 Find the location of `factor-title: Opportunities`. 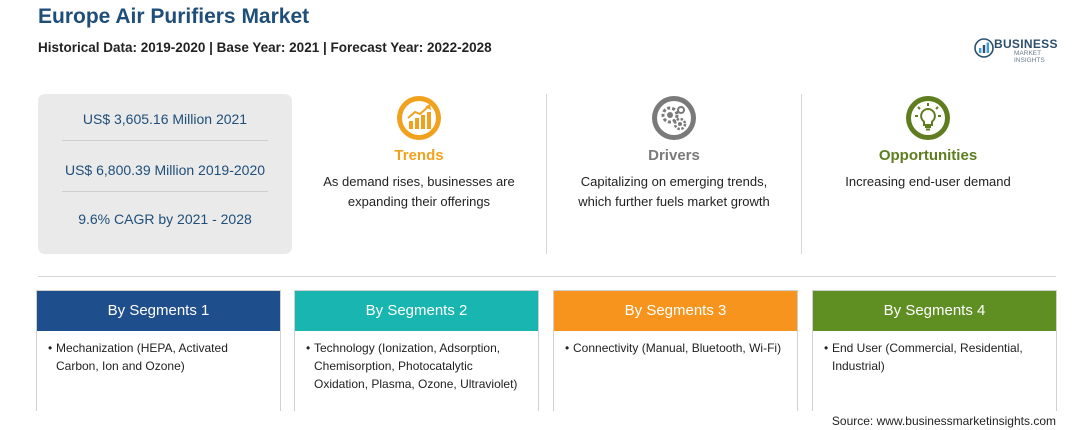

factor-title: Opportunities is located at coordinates (928, 155).